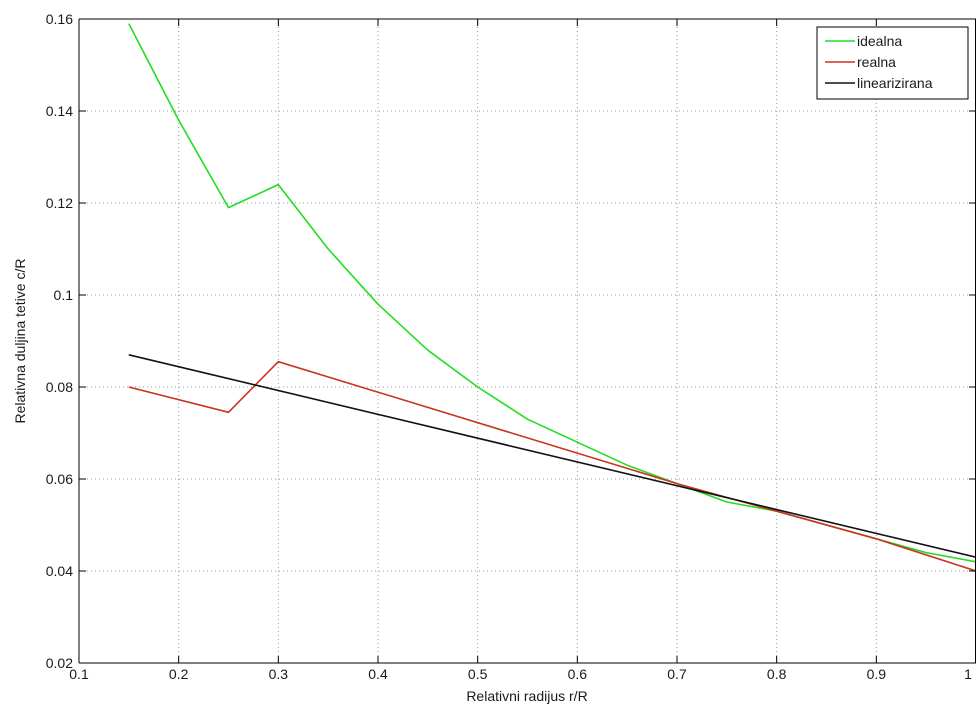  I want to click on y-tick-label-6: 0.14, so click(59, 111).